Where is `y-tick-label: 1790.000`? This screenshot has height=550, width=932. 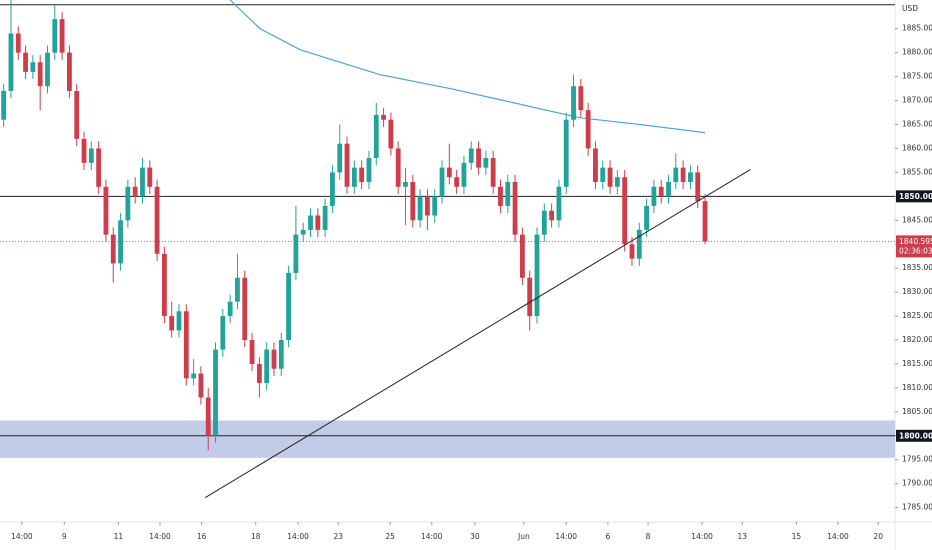
y-tick-label: 1790.000 is located at coordinates (917, 483).